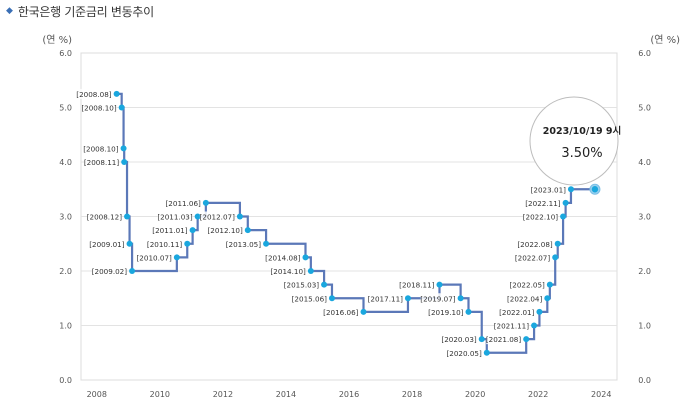 This screenshot has height=407, width=700. I want to click on point-label: [2013.05], so click(244, 244).